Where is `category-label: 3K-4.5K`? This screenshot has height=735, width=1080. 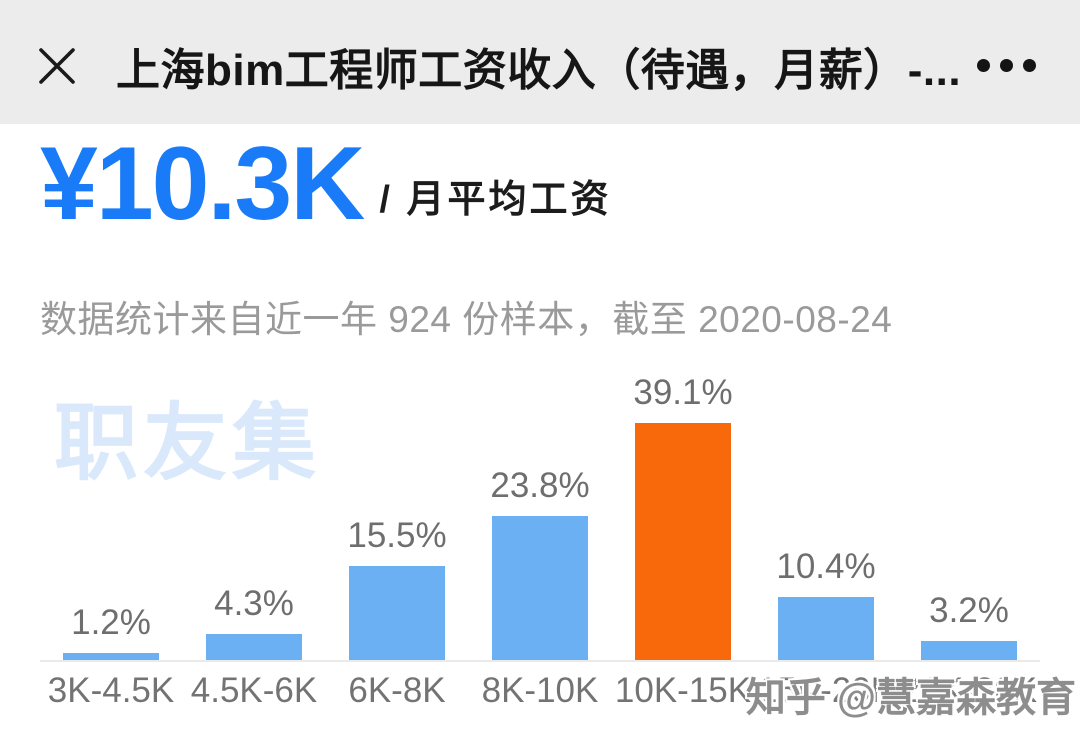
category-label: 3K-4.5K is located at coordinates (111, 690).